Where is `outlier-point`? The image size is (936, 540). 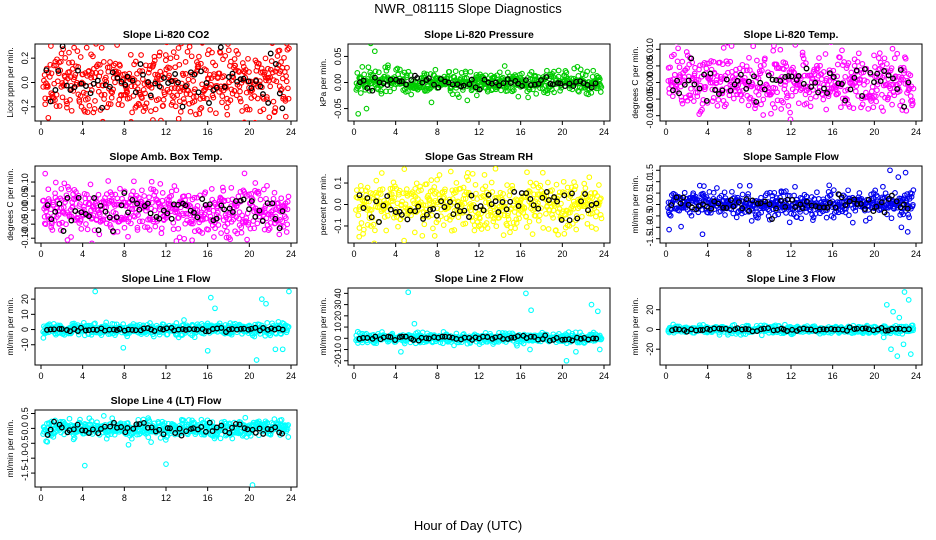
outlier-point is located at coordinates (374, 51).